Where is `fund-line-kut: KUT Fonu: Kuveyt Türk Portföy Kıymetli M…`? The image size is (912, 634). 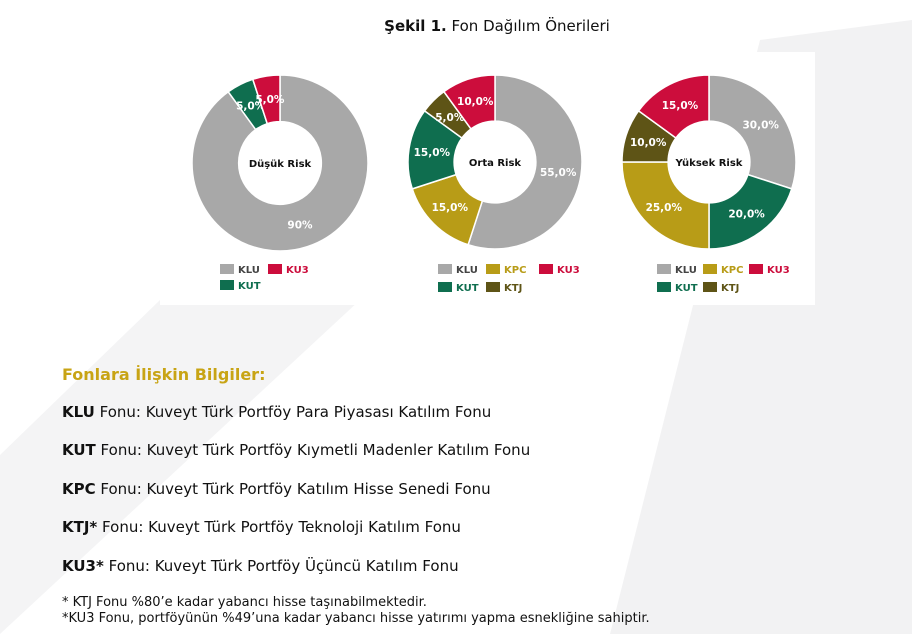
fund-line-kut: KUT Fonu: Kuveyt Türk Portföy Kıymetli M… is located at coordinates (296, 450).